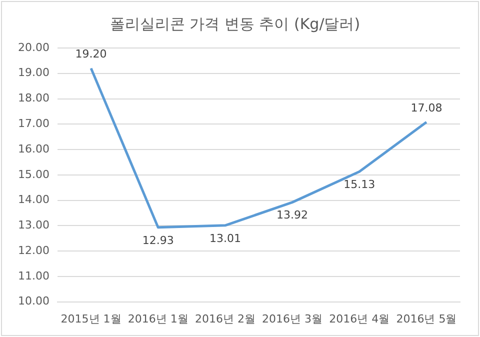 The width and height of the screenshot is (480, 337). I want to click on x-tick-label: 2016년 5월, so click(426, 319).